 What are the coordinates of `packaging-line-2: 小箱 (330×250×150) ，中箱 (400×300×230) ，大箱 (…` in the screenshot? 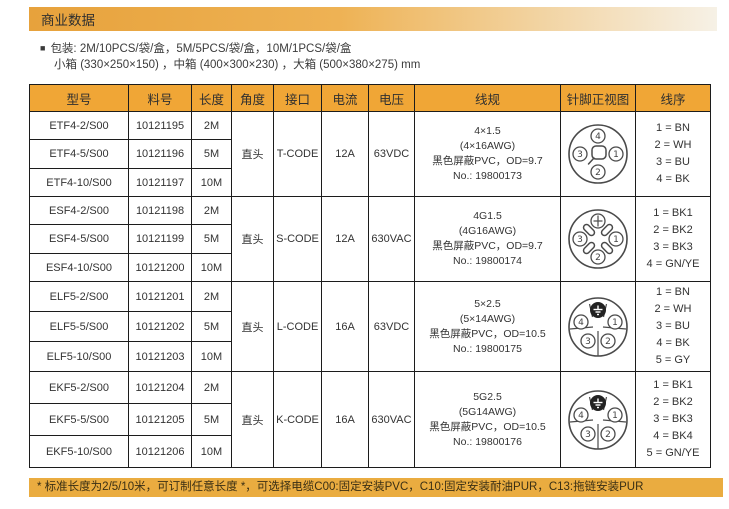 It's located at (237, 65).